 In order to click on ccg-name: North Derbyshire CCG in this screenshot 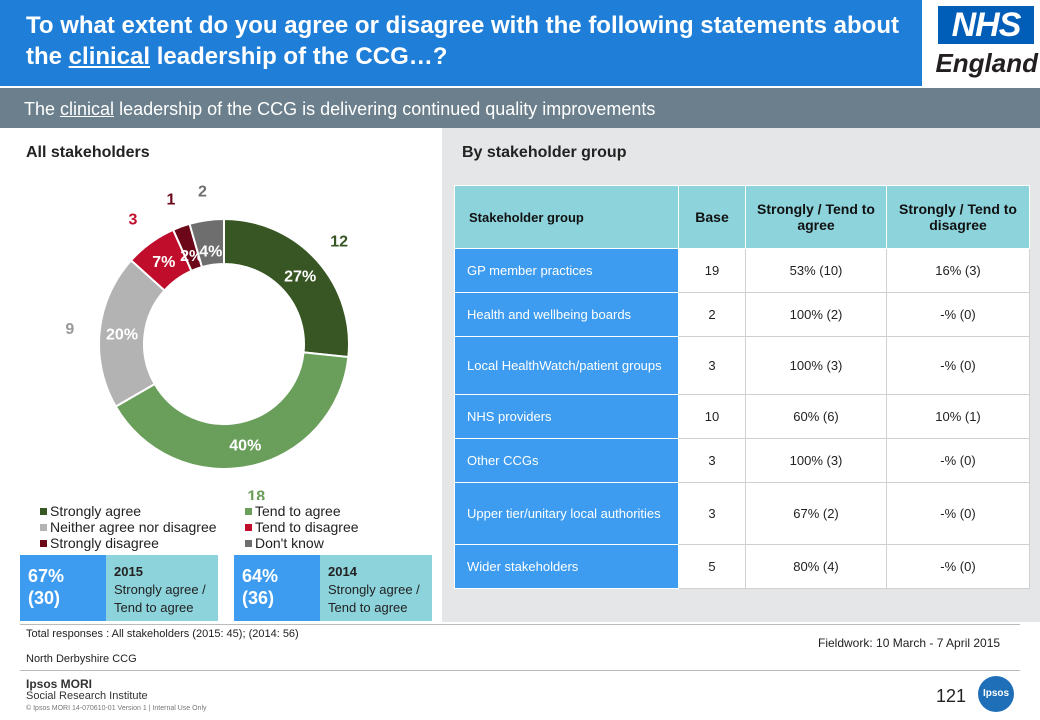, I will do `click(81, 659)`.